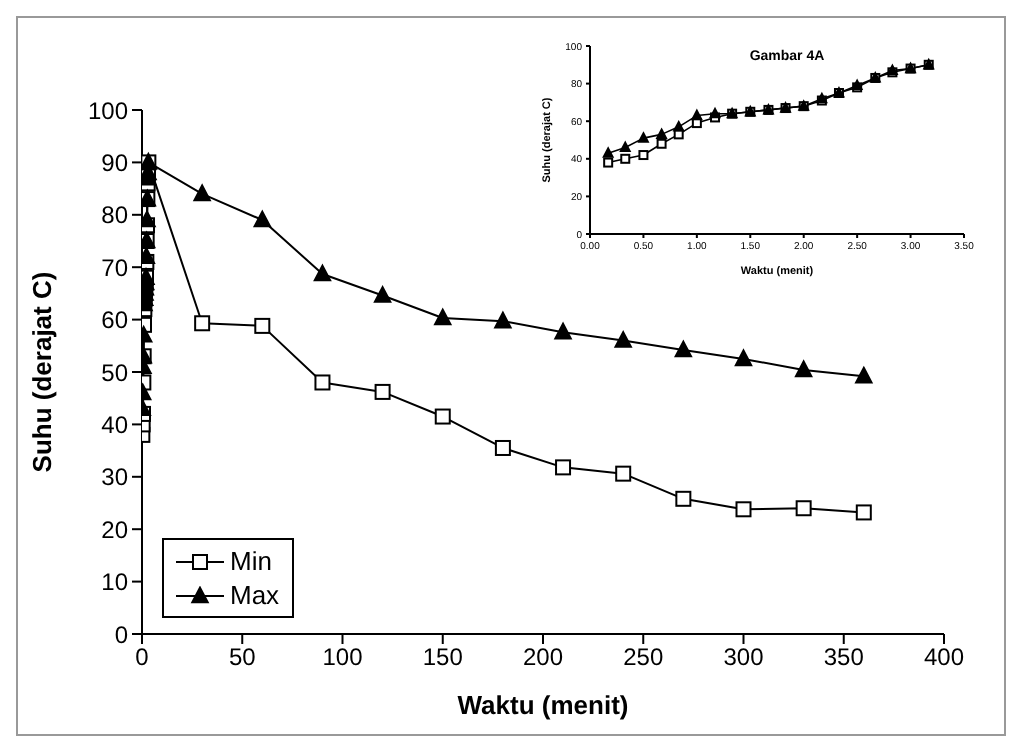 Image resolution: width=1018 pixels, height=748 pixels. Describe the element at coordinates (744, 657) in the screenshot. I see `x-tick-label: 300` at that location.